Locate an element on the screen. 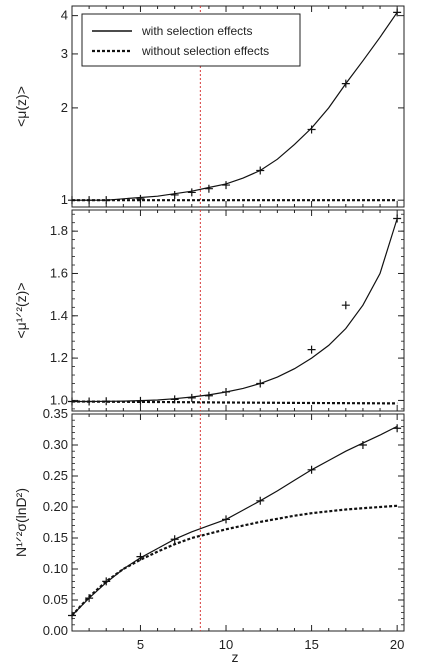  y-tick-label: 0.15 is located at coordinates (55, 537).